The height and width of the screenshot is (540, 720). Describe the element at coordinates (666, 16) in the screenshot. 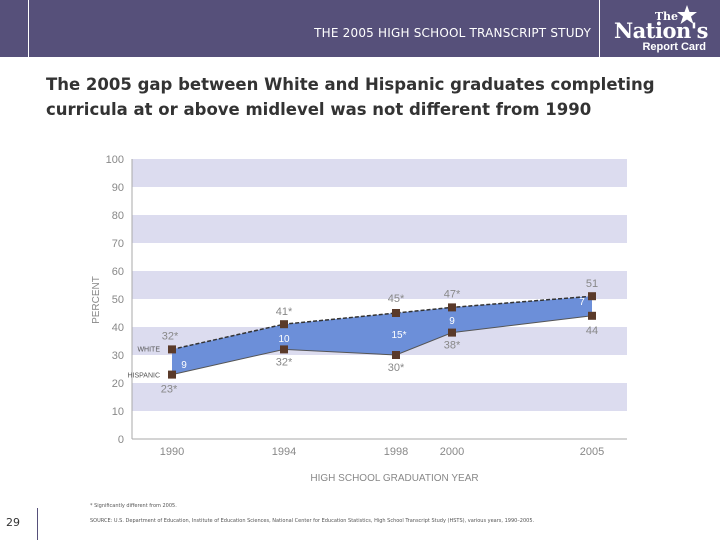

I see `logo-the: The` at that location.